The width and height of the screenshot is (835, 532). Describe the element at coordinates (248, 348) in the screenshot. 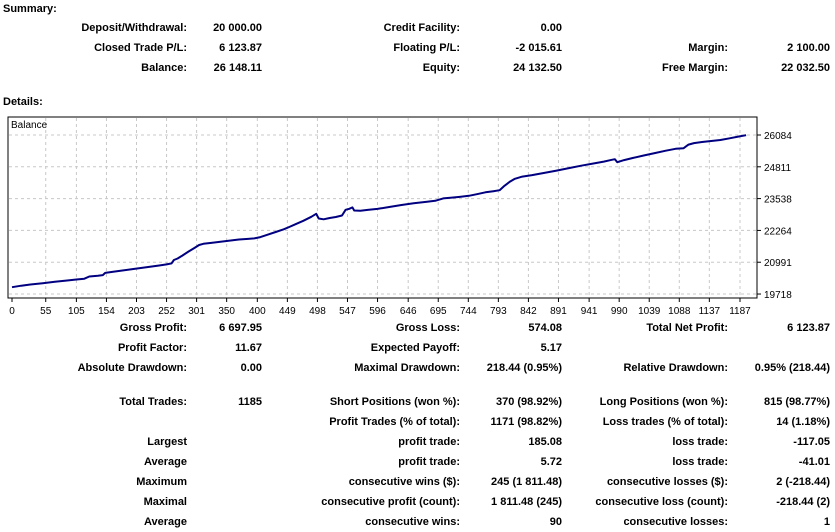

I see `value-cell: 11.67` at that location.